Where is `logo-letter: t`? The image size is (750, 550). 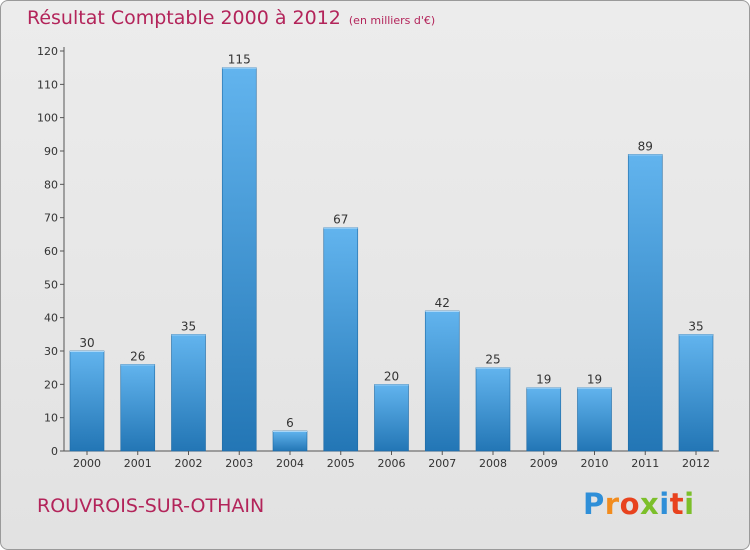 logo-letter: t is located at coordinates (677, 504).